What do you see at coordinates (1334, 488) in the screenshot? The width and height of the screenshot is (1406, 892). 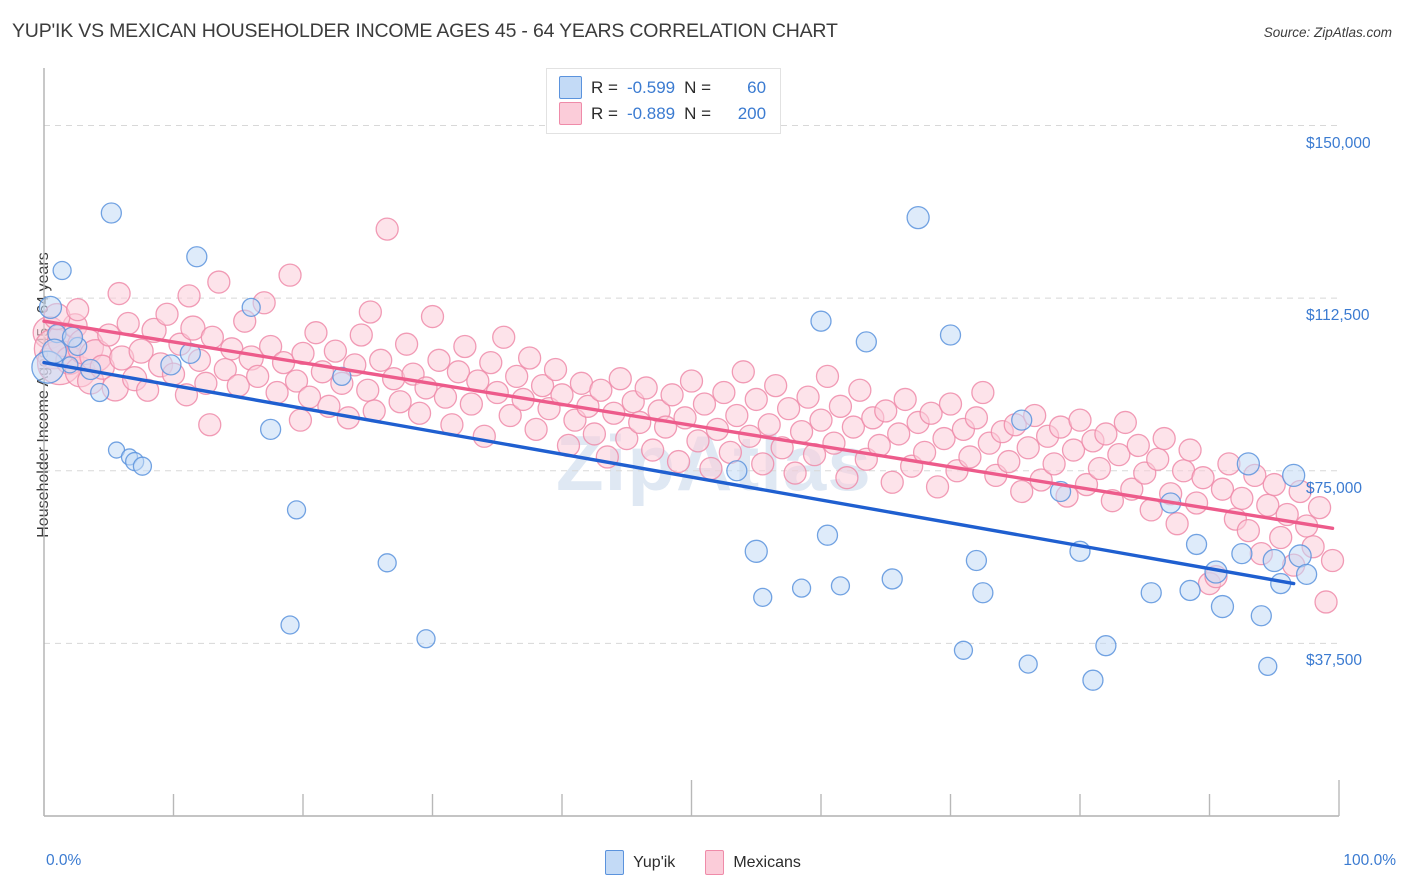 I see `y-tick-label: $75,000` at bounding box center [1334, 488].